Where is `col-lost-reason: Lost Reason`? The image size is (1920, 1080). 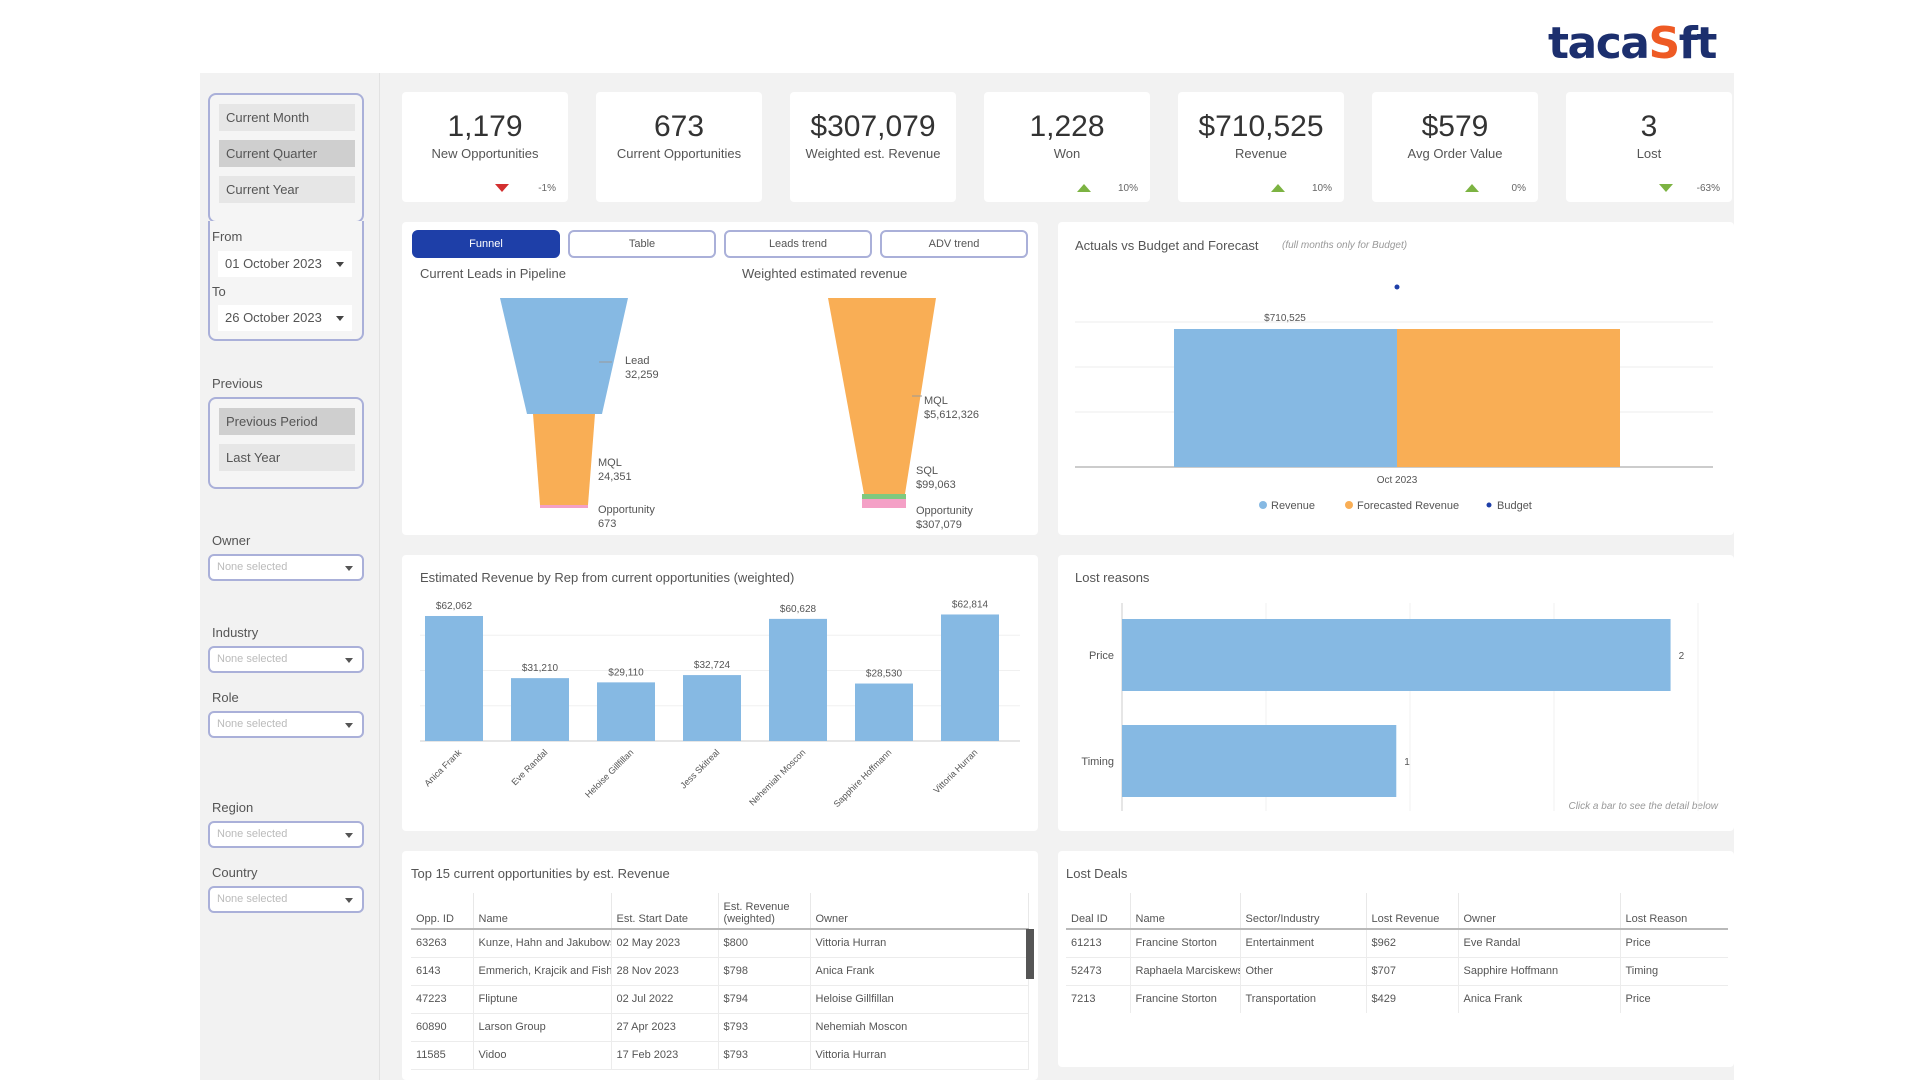
col-lost-reason: Lost Reason is located at coordinates (1674, 911).